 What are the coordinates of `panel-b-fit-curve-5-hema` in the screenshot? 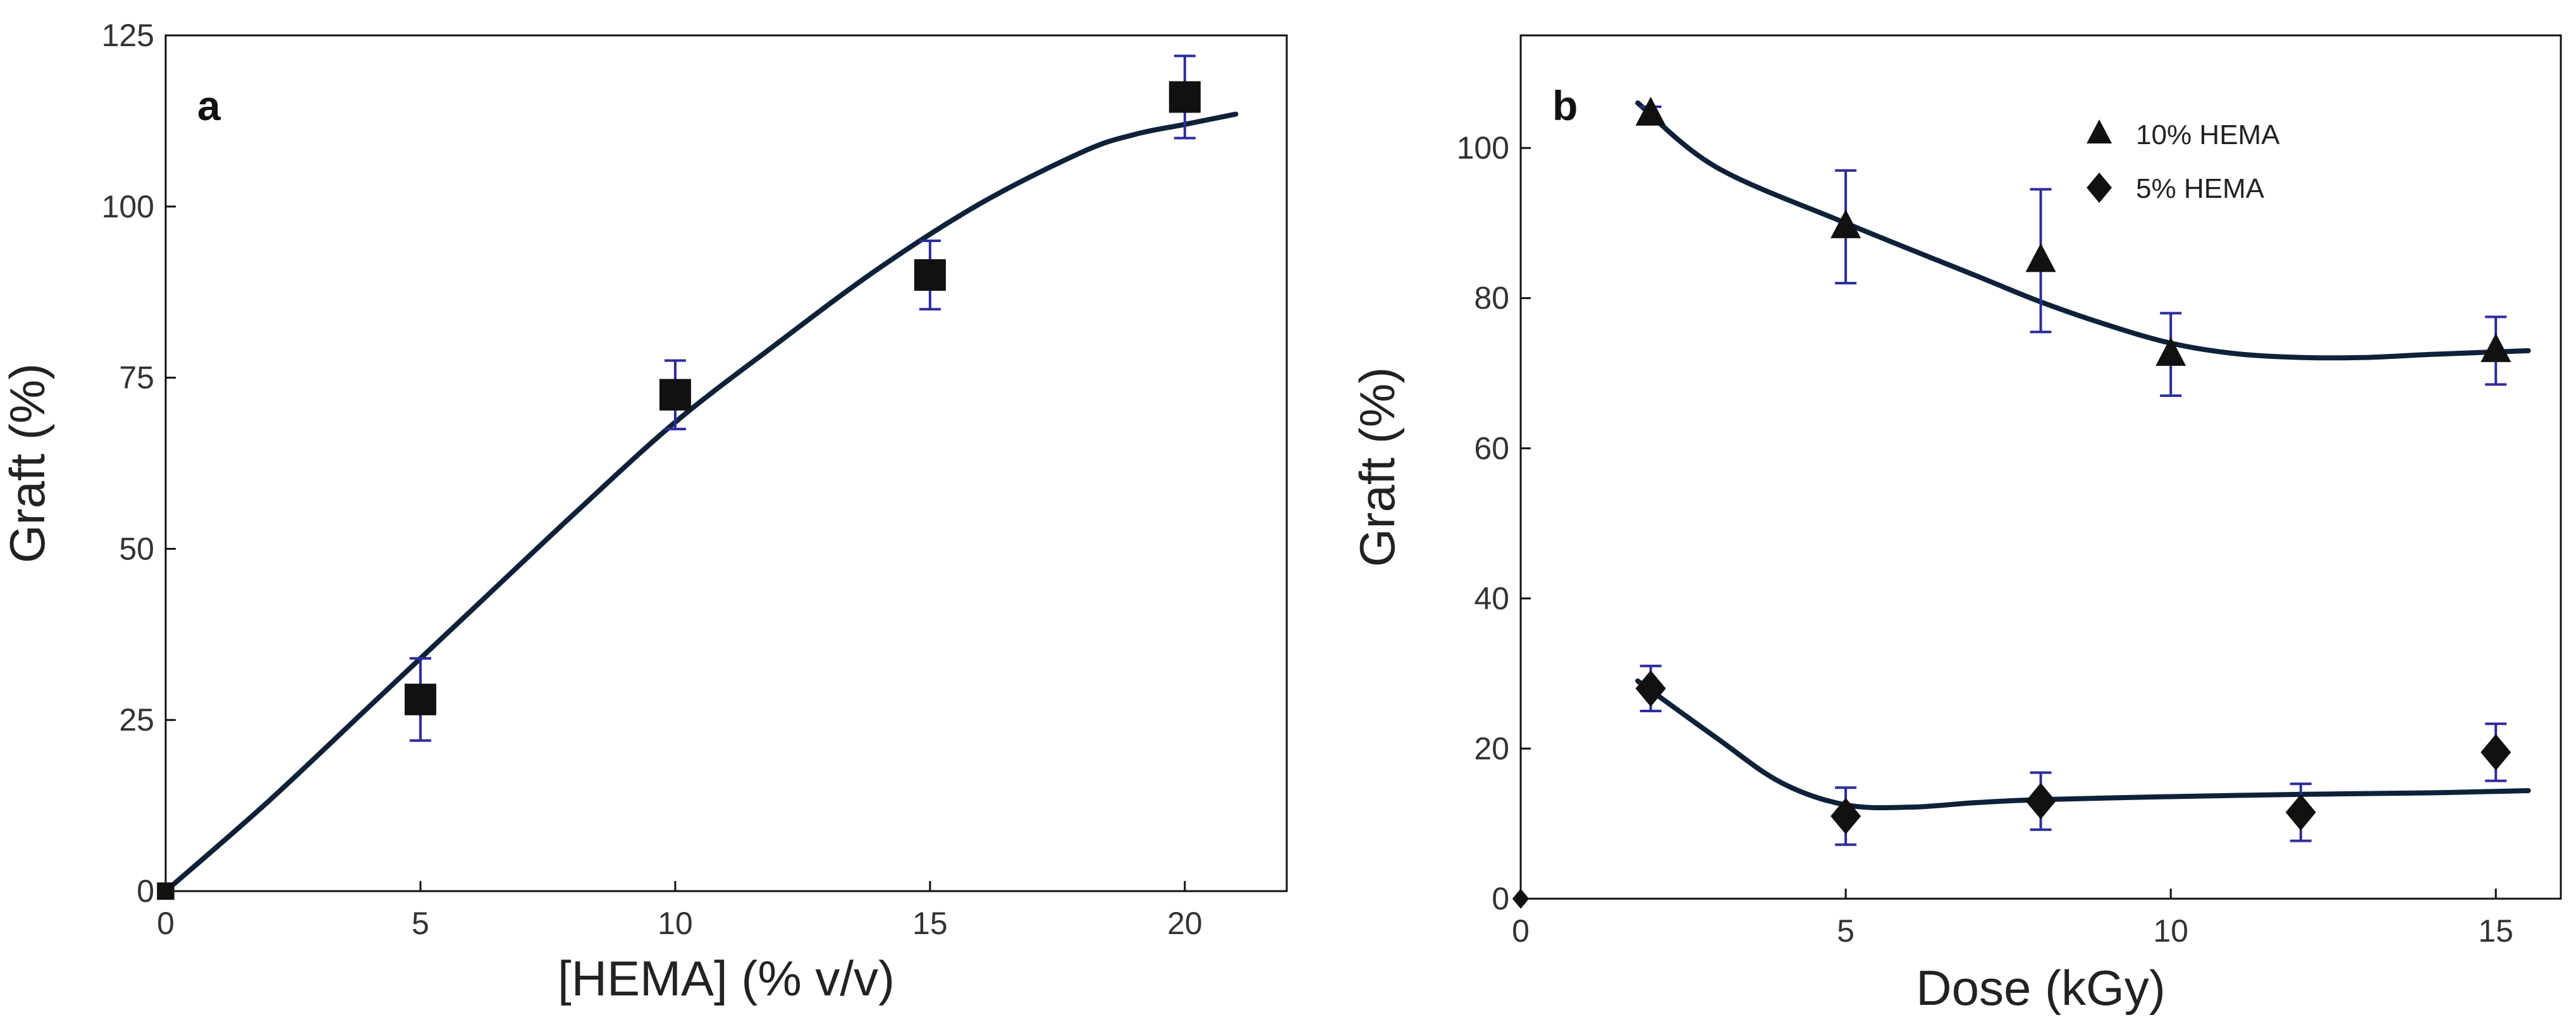 It's located at (2083, 744).